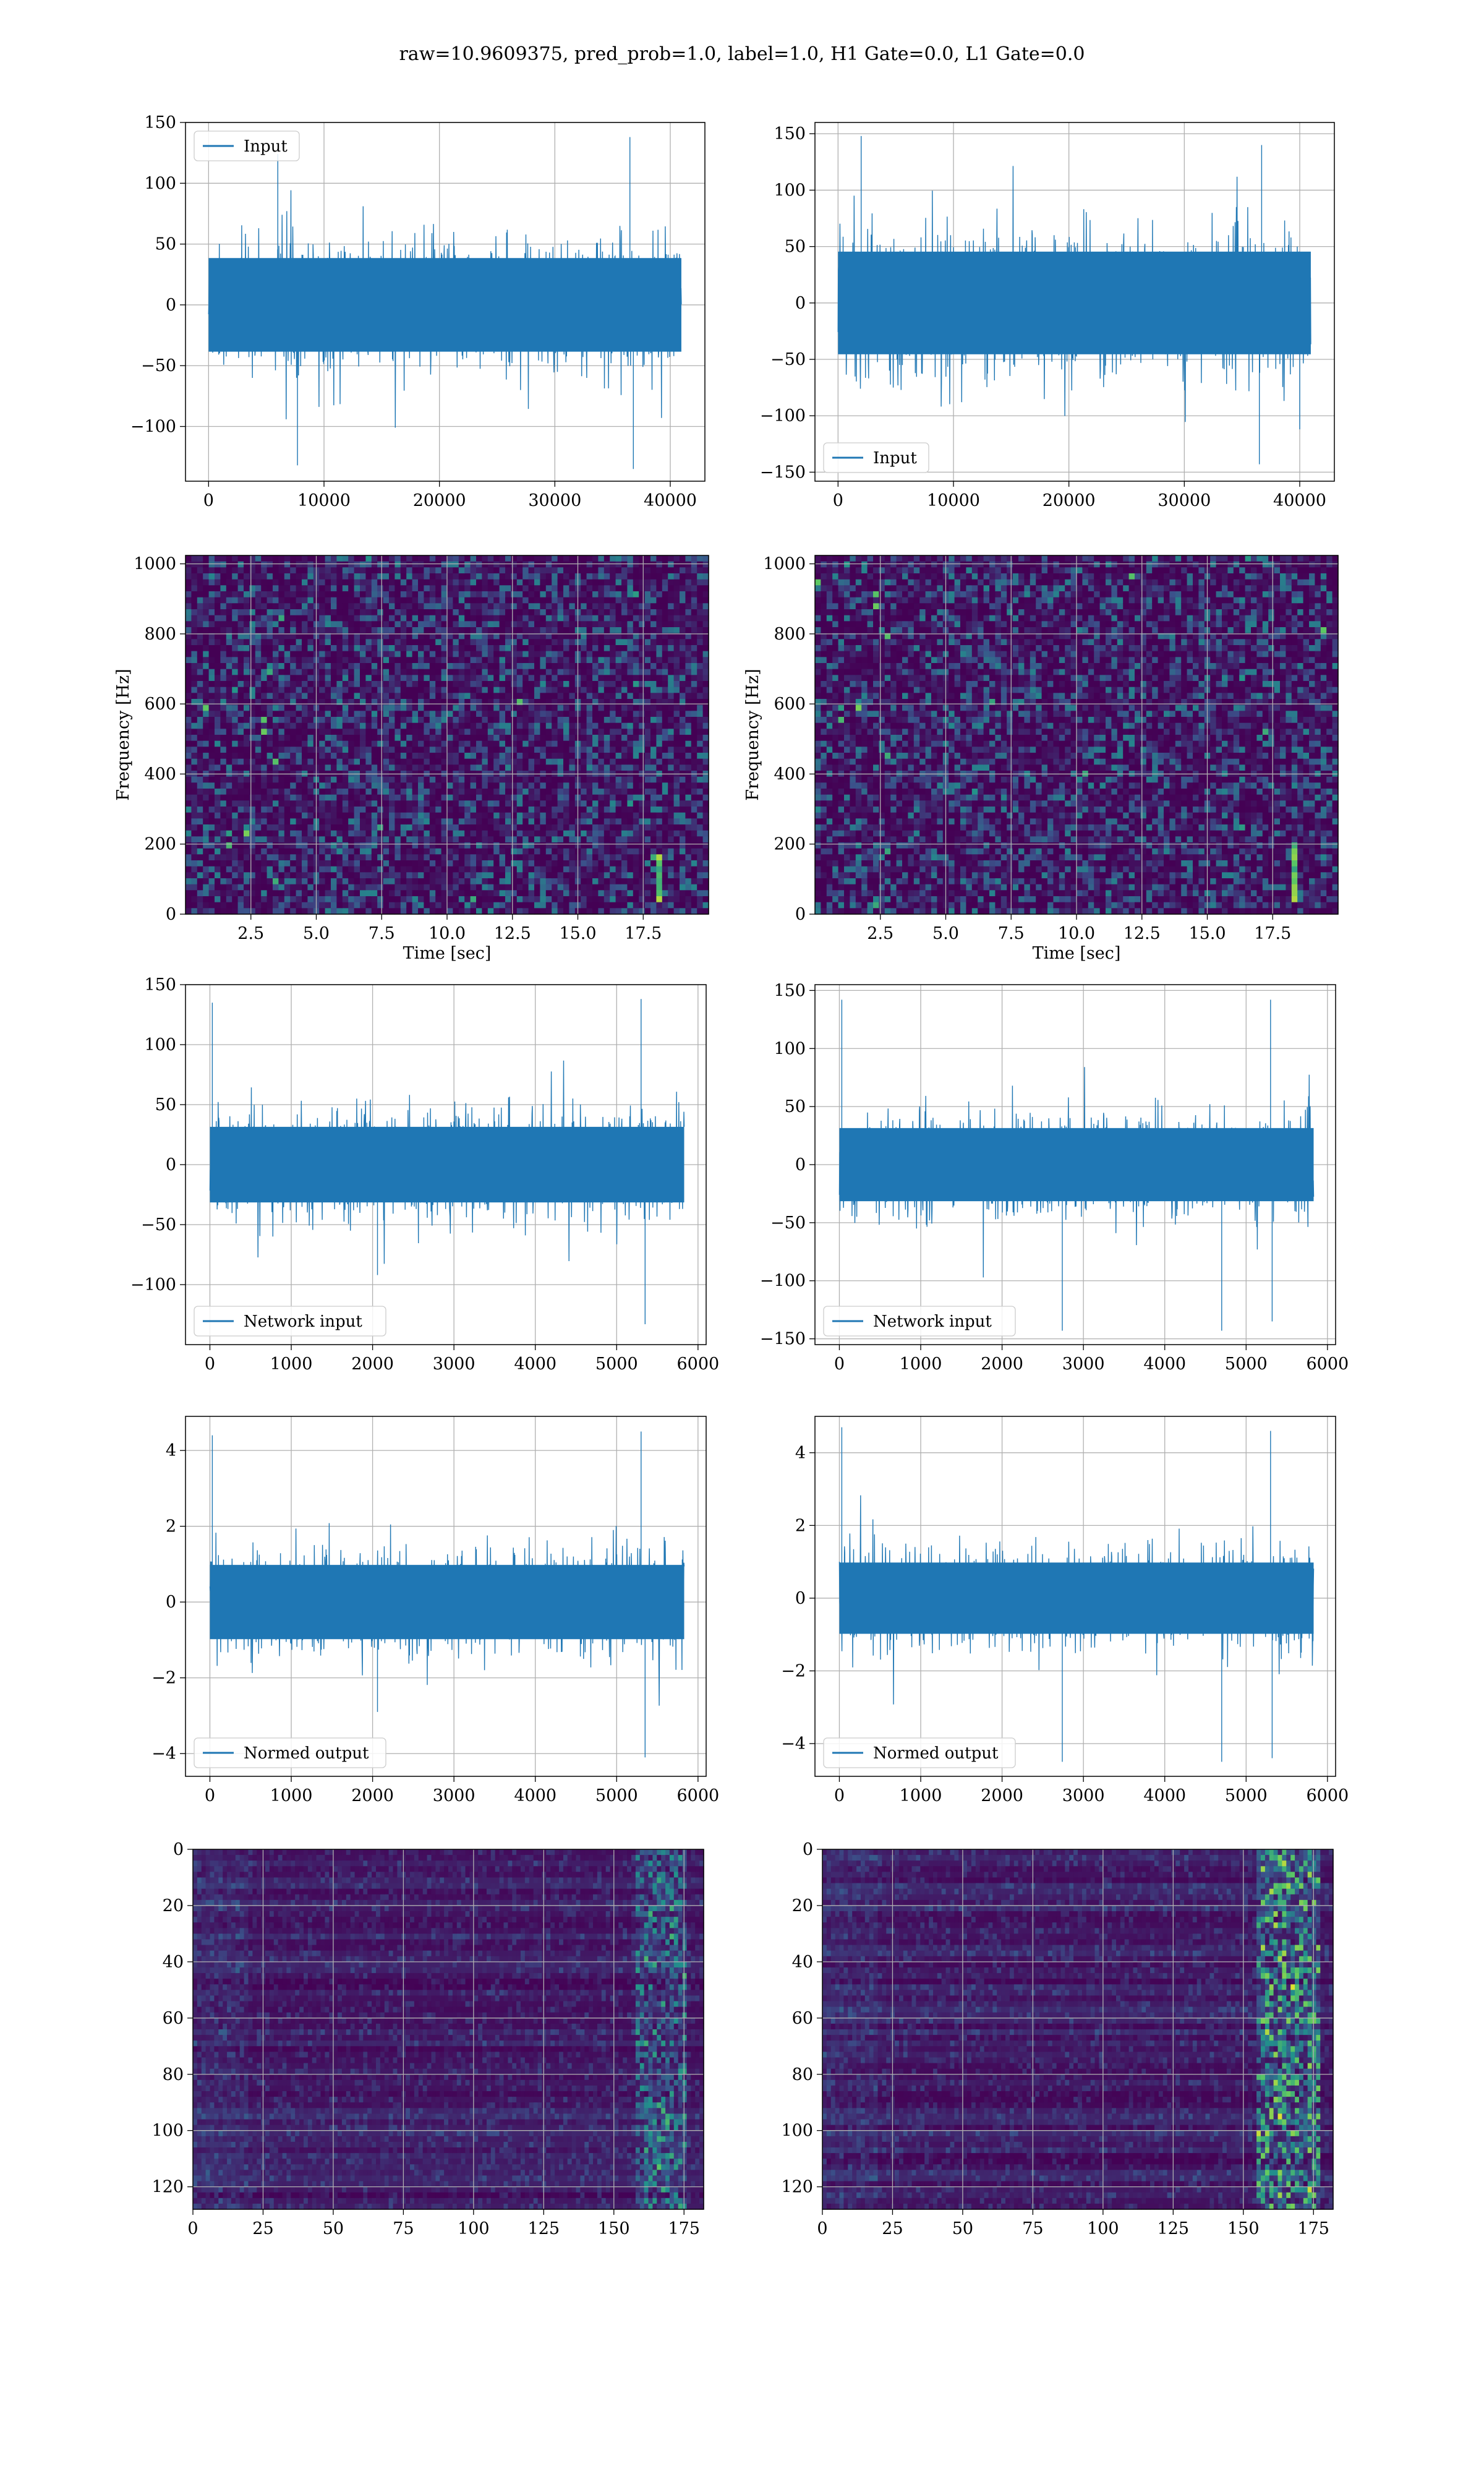  What do you see at coordinates (324, 500) in the screenshot?
I see `x-tick-label: 10000` at bounding box center [324, 500].